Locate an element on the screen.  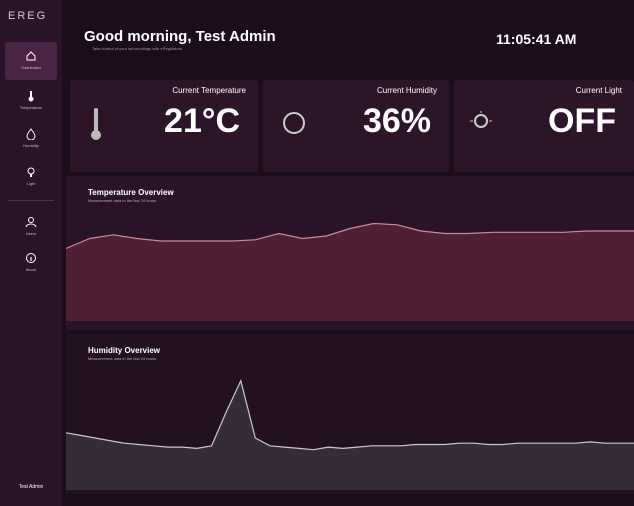
card: Current Temperature 21°C is located at coordinates (164, 126).